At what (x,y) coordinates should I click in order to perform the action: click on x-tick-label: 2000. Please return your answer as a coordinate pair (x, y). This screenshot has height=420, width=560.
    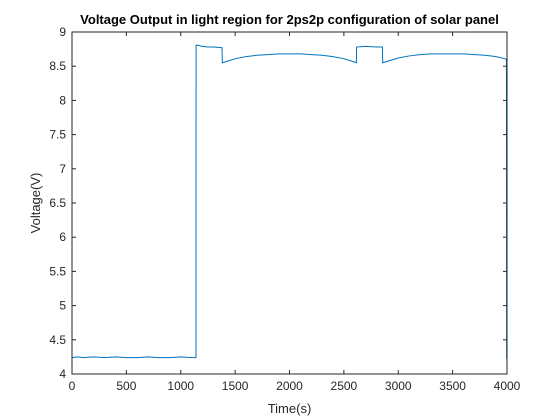
    Looking at the image, I should click on (289, 386).